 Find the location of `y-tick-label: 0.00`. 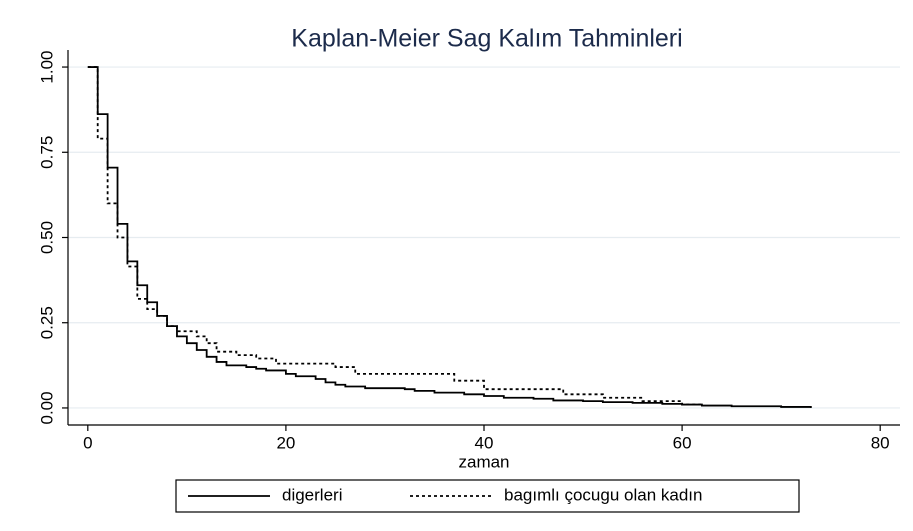

y-tick-label: 0.00 is located at coordinates (46, 407).